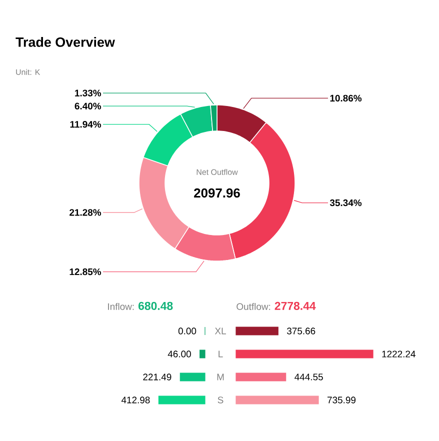  Describe the element at coordinates (86, 272) in the screenshot. I see `data-label: 12.85%` at that location.